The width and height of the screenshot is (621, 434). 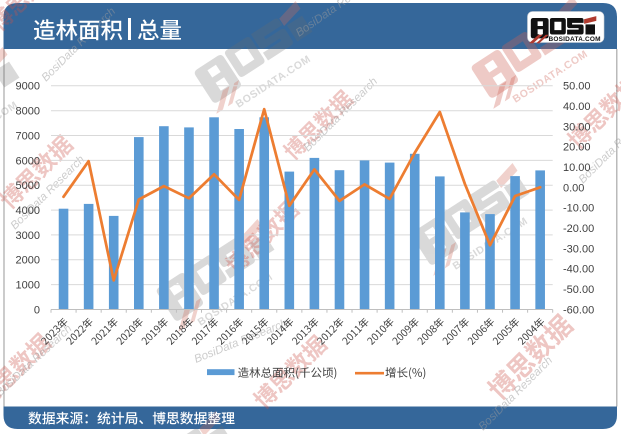 I want to click on svg-text: 40.00, so click(x=577, y=107).